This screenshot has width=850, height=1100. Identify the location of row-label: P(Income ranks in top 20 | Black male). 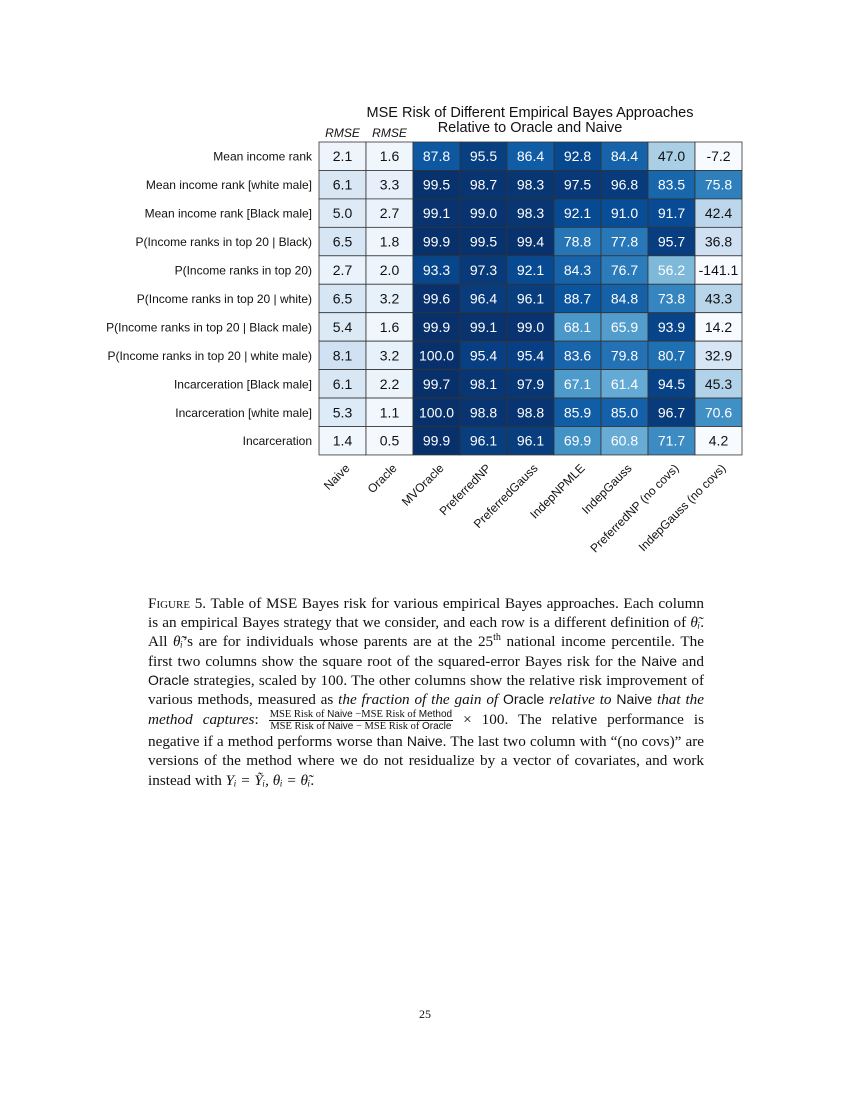
(209, 327).